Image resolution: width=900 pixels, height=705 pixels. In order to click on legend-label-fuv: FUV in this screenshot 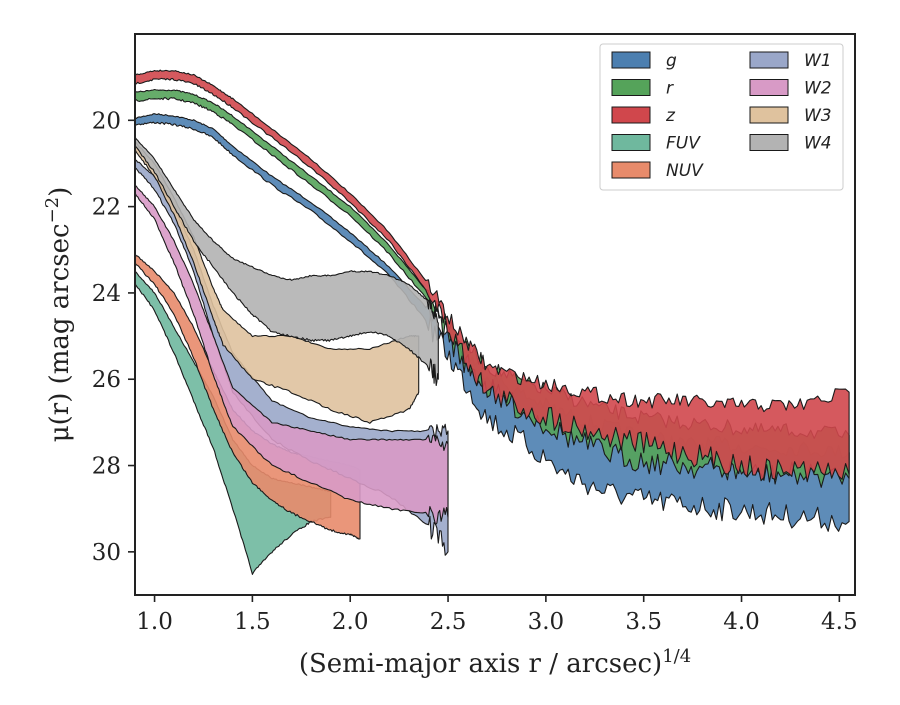, I will do `click(683, 144)`.